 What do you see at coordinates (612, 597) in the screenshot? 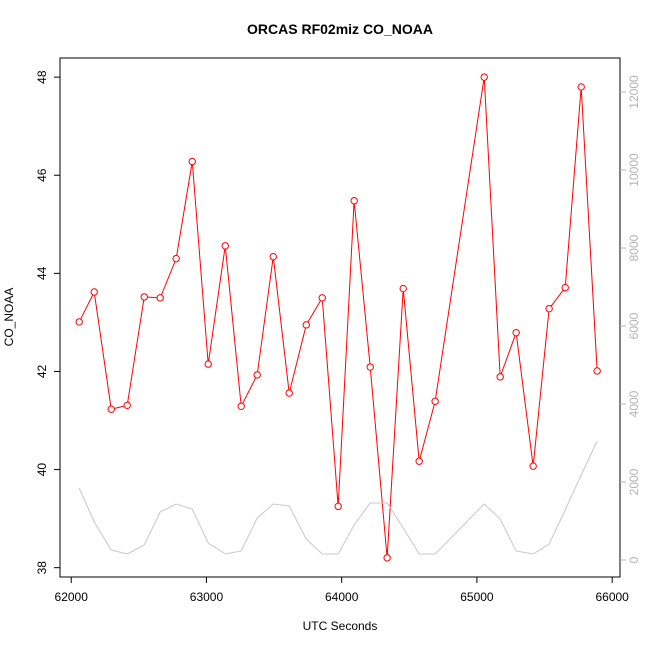
I see `x-tick-label: 66000` at bounding box center [612, 597].